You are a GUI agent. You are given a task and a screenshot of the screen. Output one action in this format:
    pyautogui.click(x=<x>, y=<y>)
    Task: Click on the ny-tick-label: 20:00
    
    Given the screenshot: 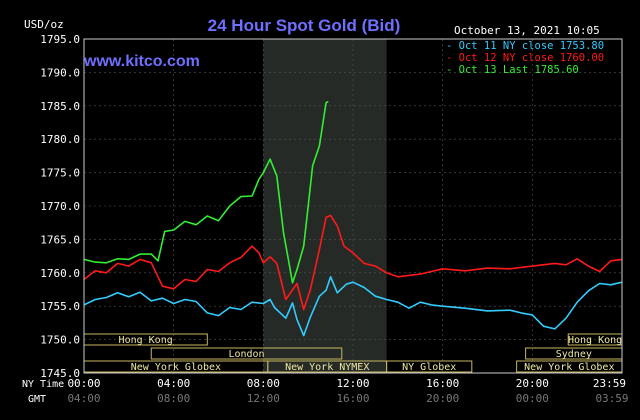 What is the action you would take?
    pyautogui.click(x=532, y=383)
    